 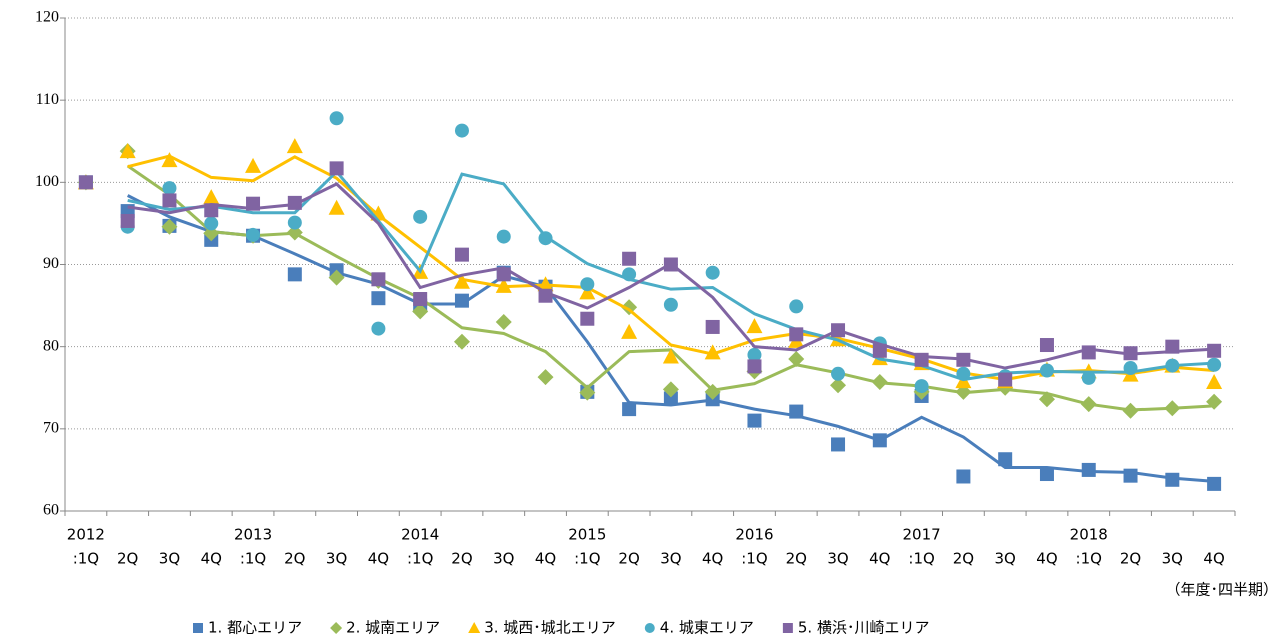 What do you see at coordinates (864, 628) in the screenshot?
I see `legend-label: 5. 横浜･川崎エリア` at bounding box center [864, 628].